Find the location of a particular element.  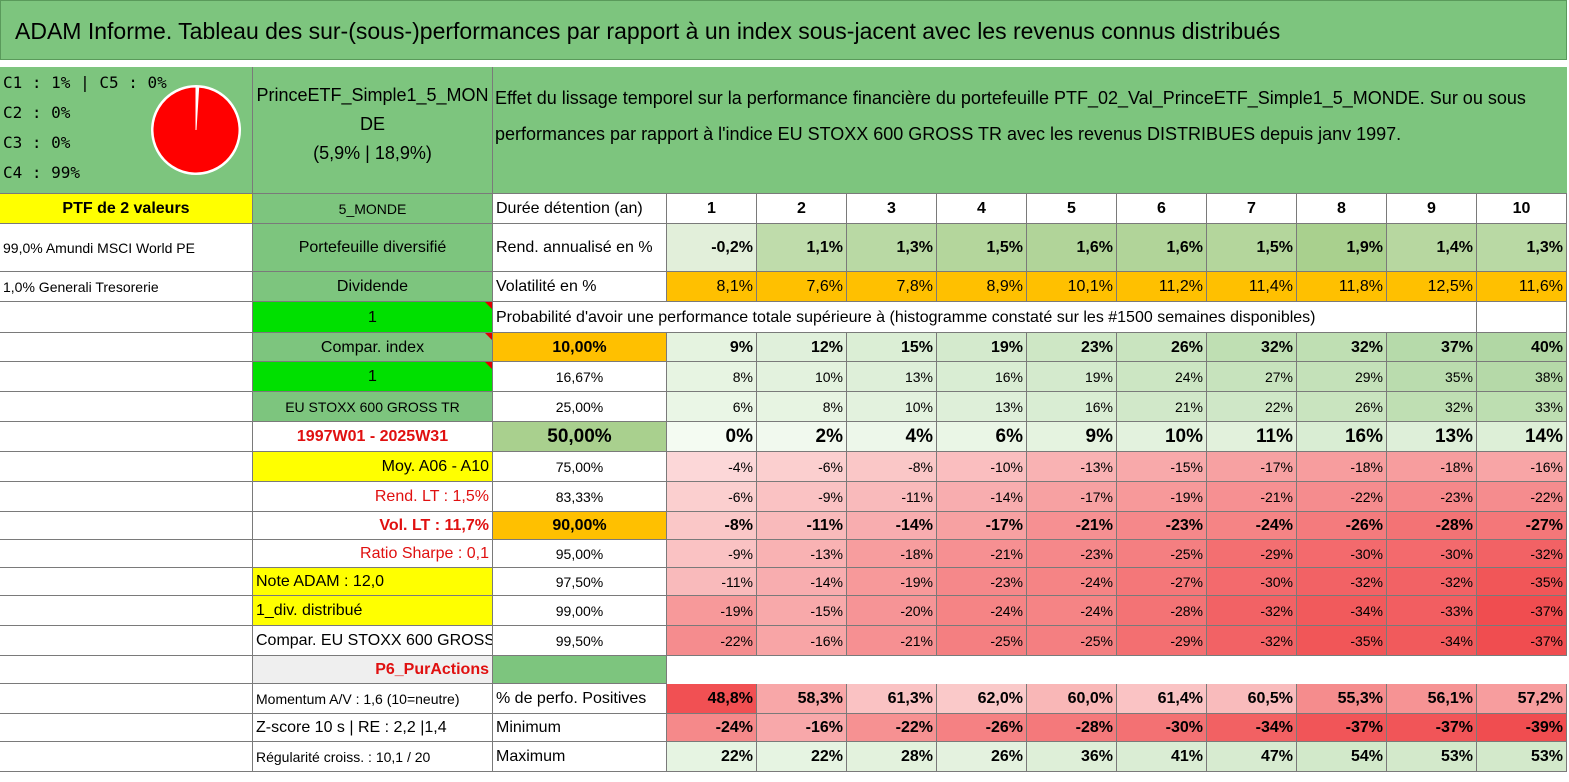

positive-cell-7: 60,5% is located at coordinates (1252, 699).